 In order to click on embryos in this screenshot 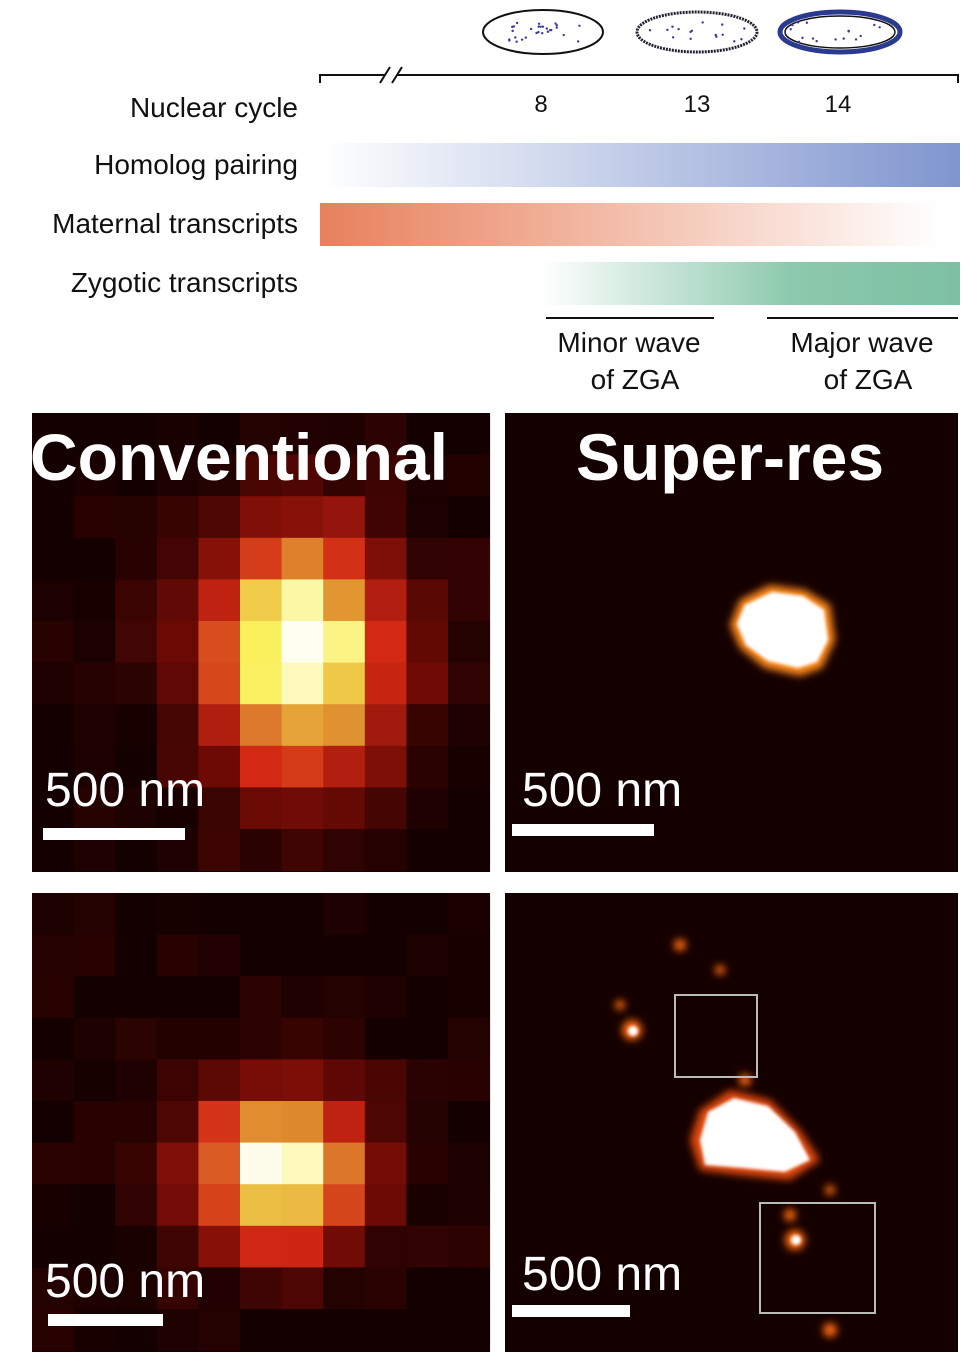, I will do `click(692, 32)`.